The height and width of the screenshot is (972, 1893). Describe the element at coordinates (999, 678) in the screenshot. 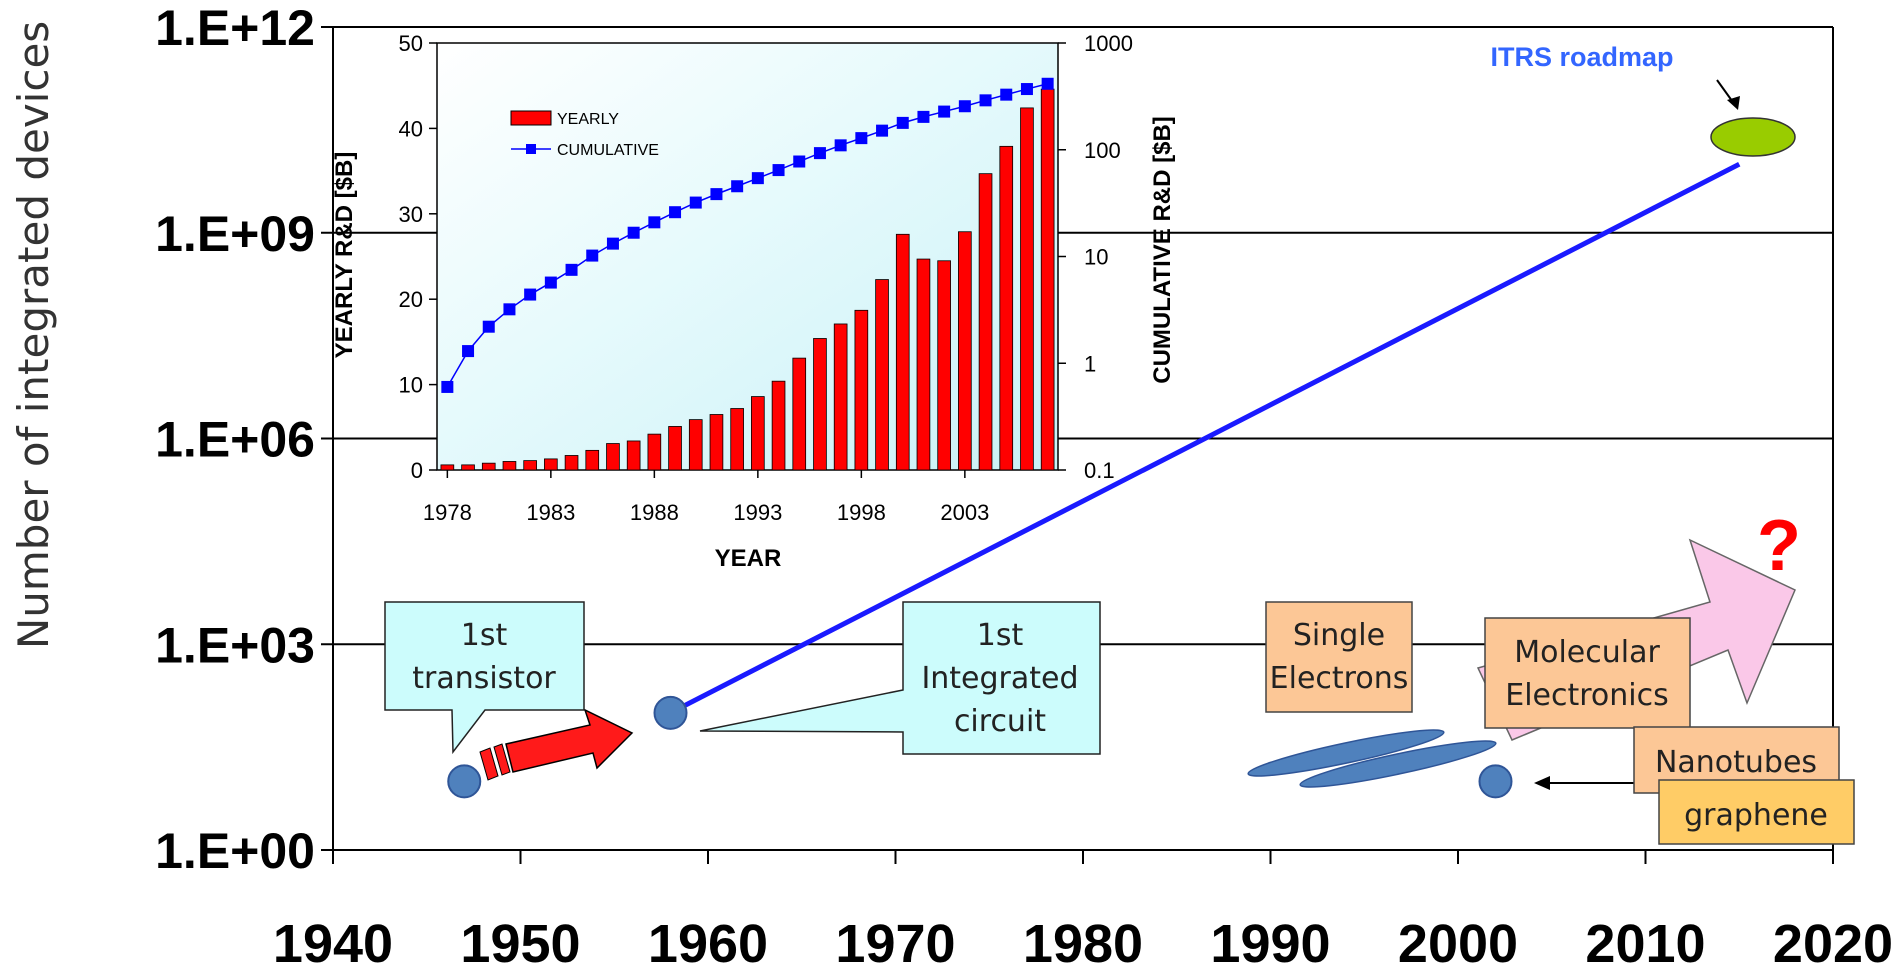

I see `callout-label-ic: 1st Integrated circuit` at that location.